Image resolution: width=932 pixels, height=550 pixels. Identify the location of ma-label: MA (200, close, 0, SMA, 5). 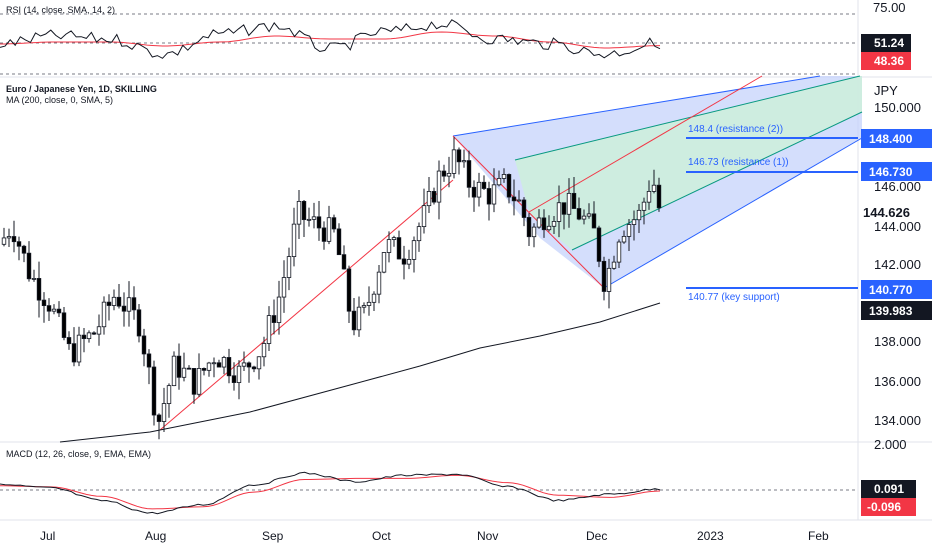
(59, 100).